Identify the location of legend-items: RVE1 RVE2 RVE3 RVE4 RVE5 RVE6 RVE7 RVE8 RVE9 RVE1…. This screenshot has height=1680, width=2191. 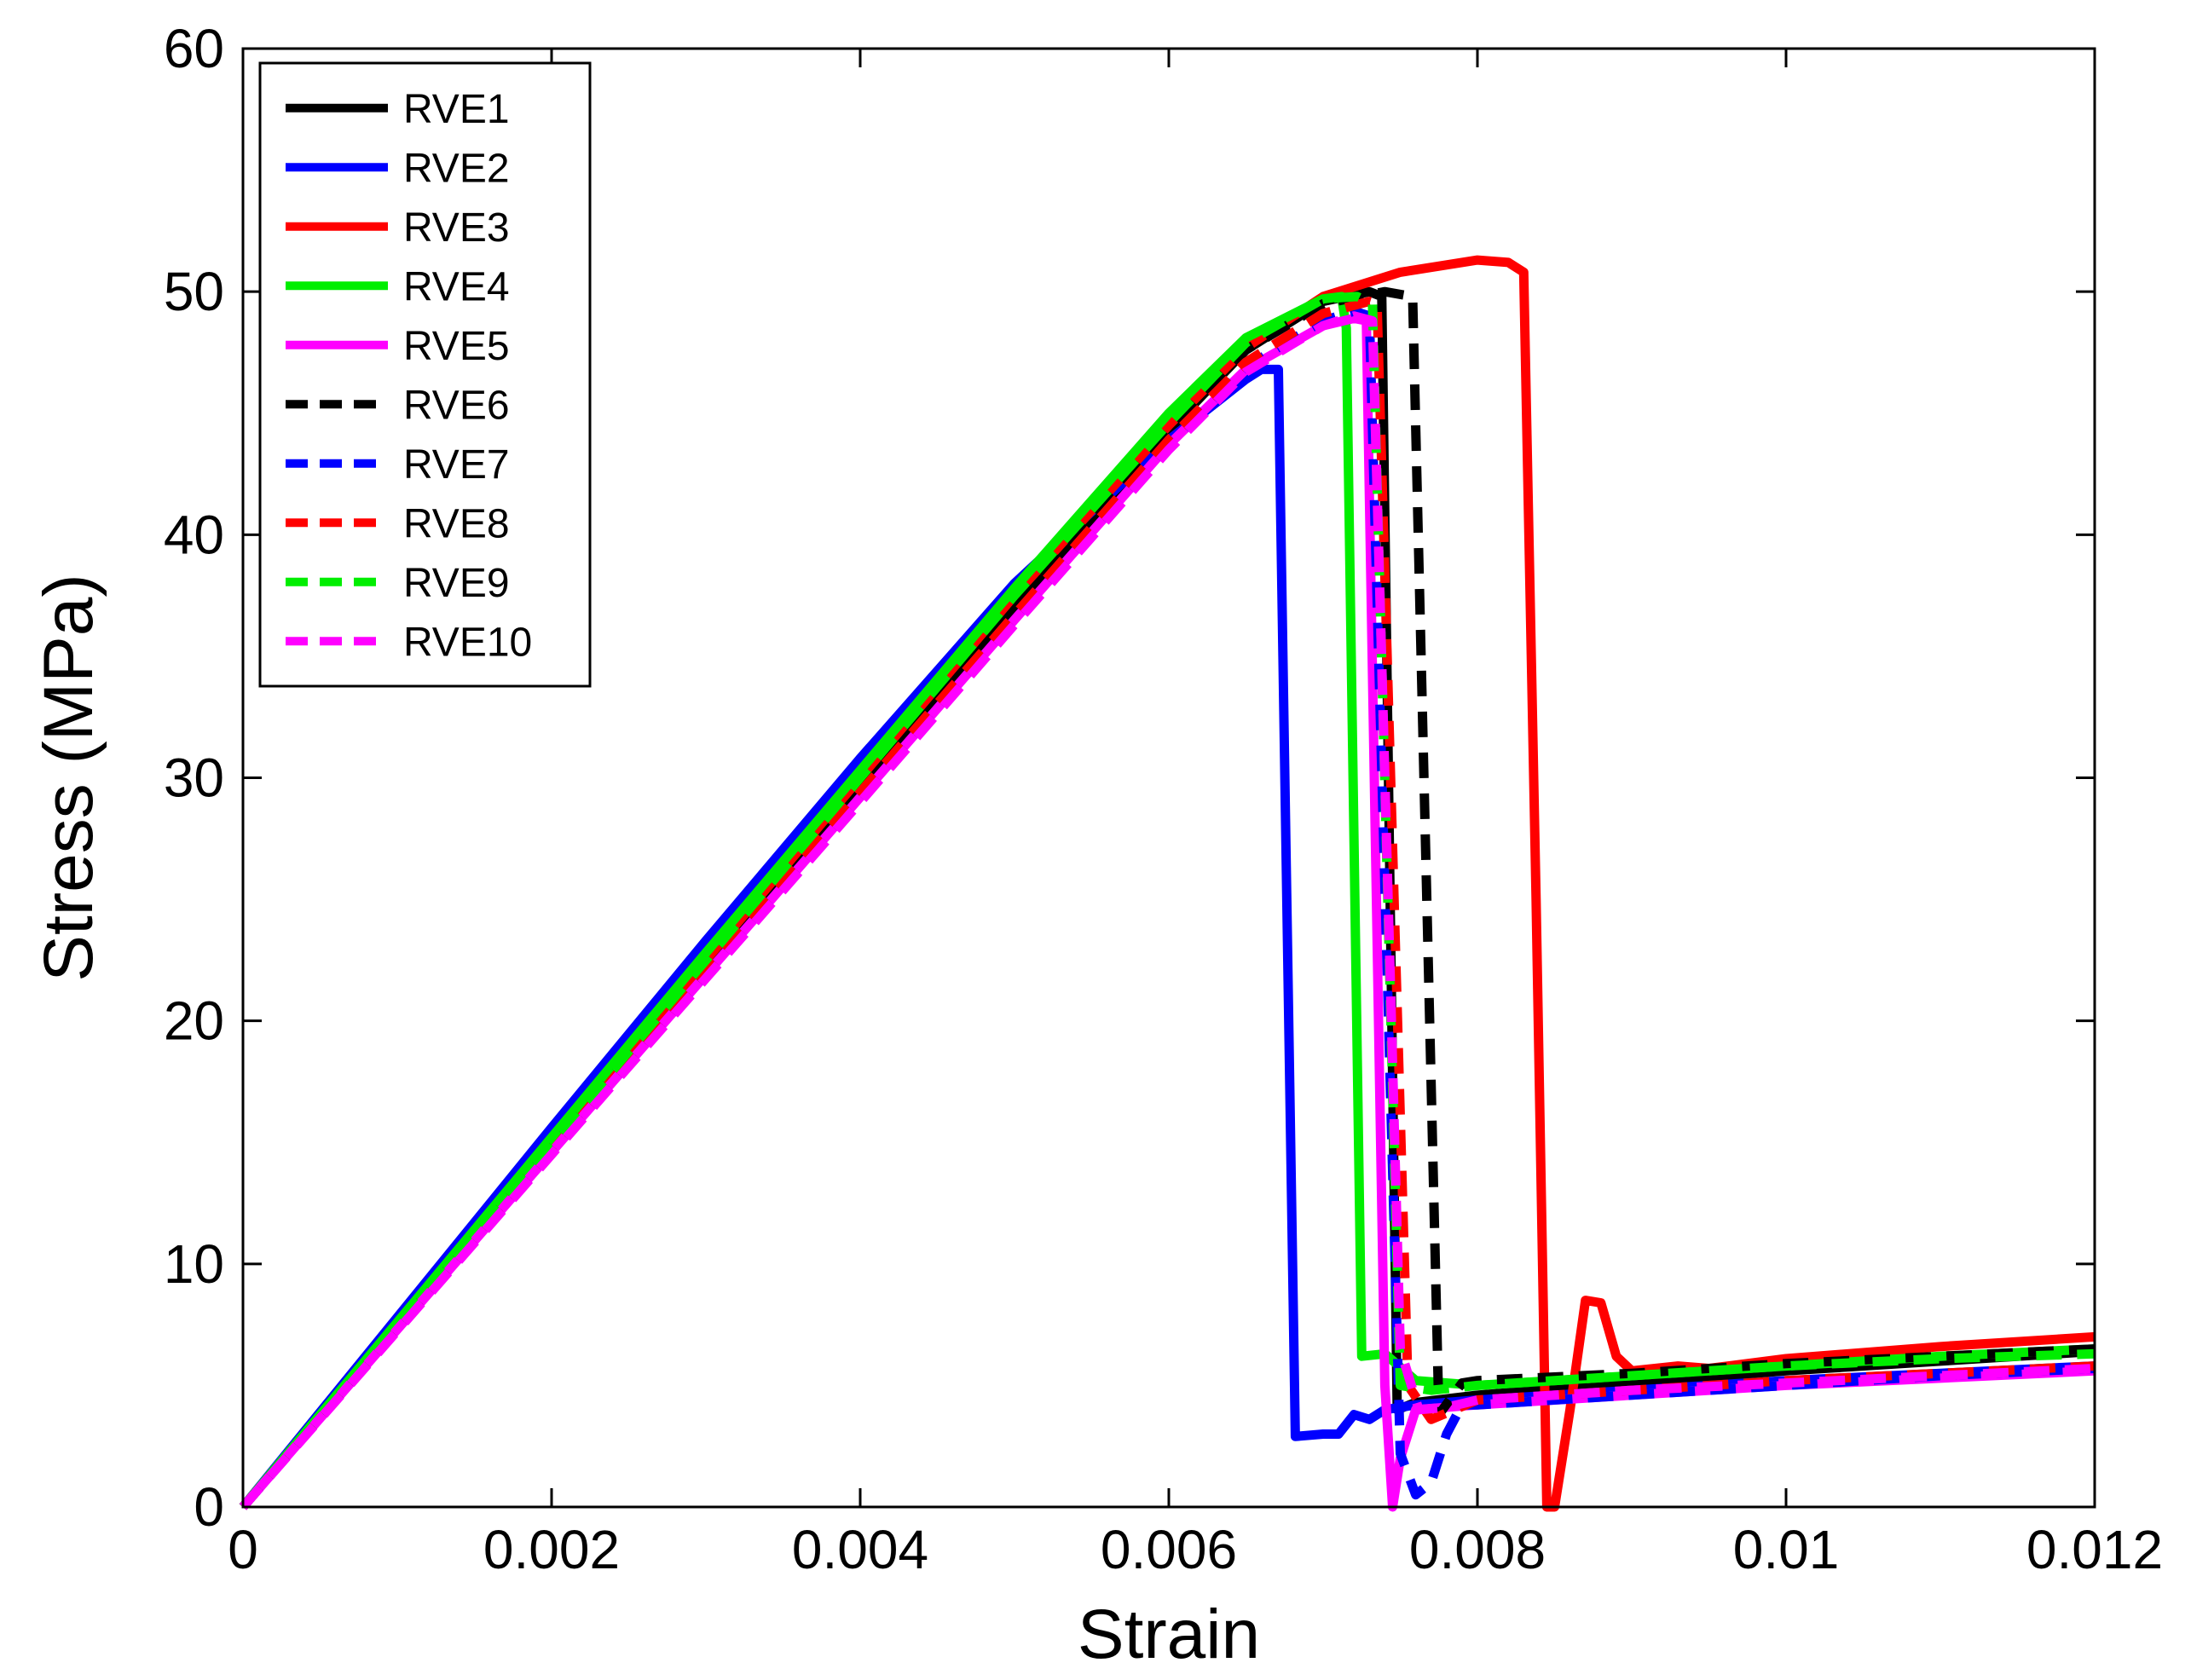
(409, 376).